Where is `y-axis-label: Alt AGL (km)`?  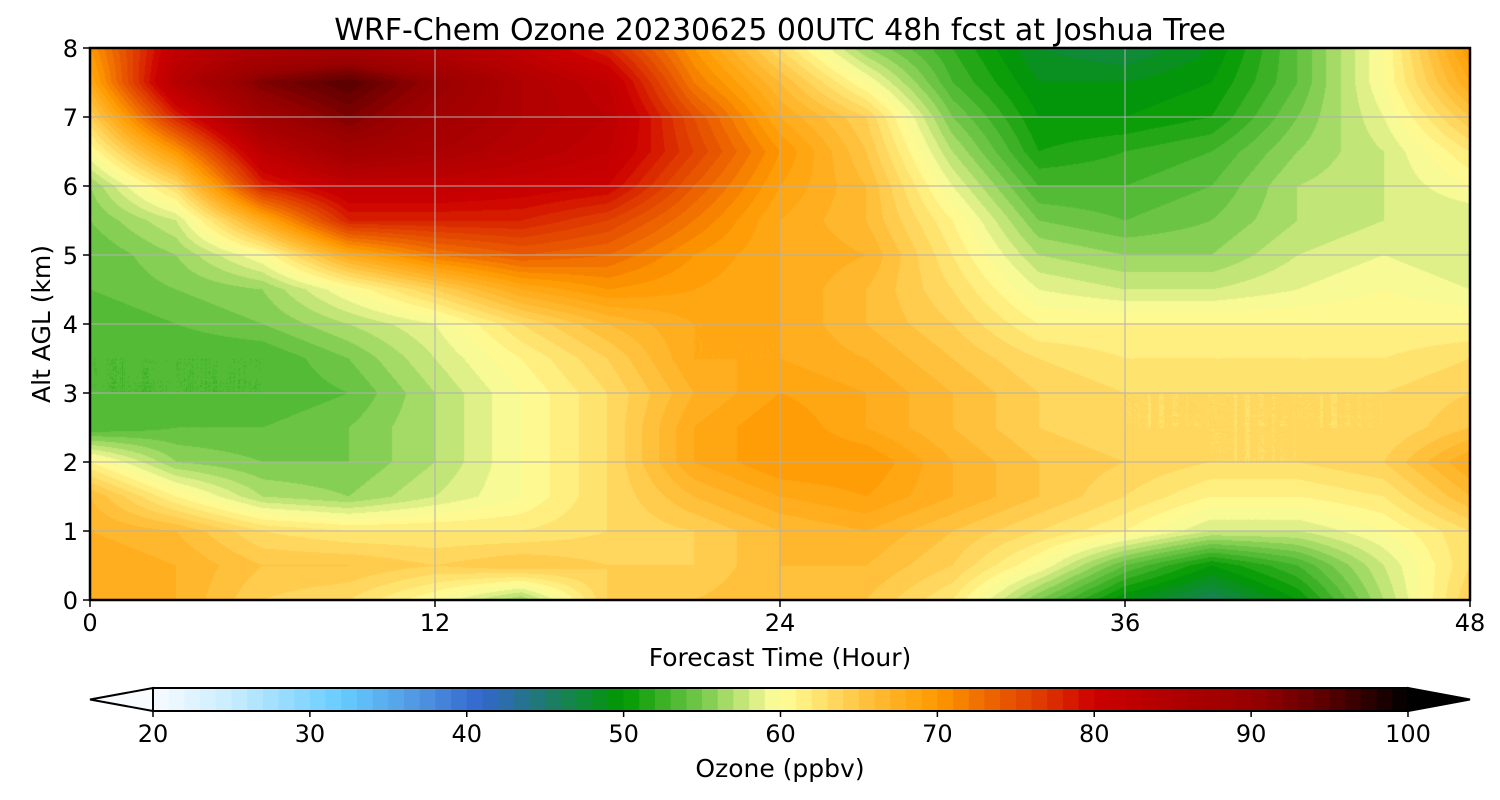 y-axis-label: Alt AGL (km) is located at coordinates (41, 324).